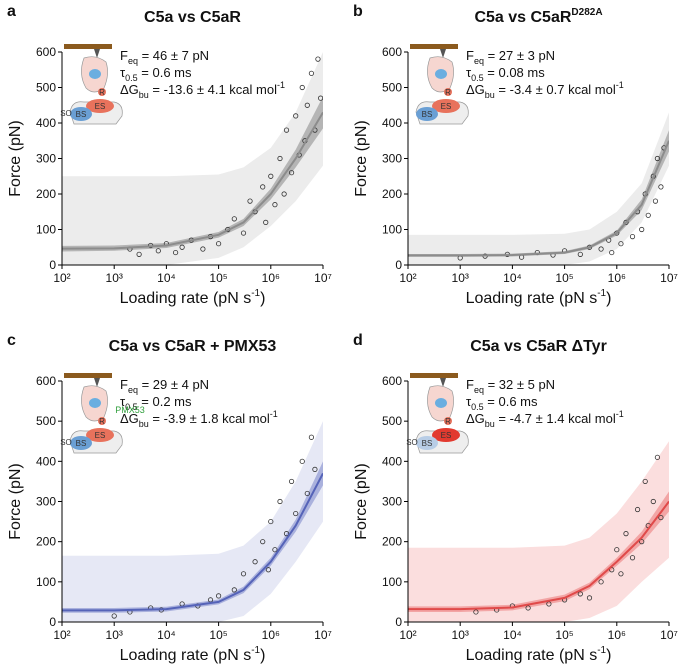  What do you see at coordinates (358, 11) in the screenshot?
I see `panel-letter: b` at bounding box center [358, 11].